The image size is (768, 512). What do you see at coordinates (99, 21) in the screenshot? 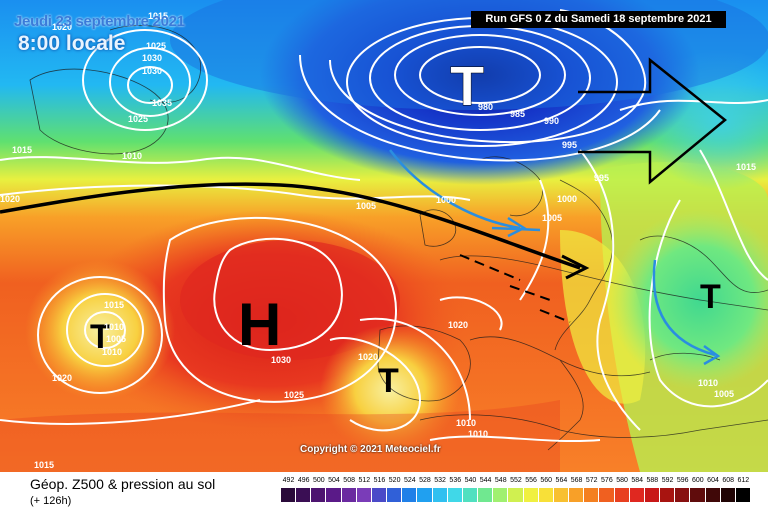
I see `forecast-date: Jeudi 23 septembre 2021` at bounding box center [99, 21].